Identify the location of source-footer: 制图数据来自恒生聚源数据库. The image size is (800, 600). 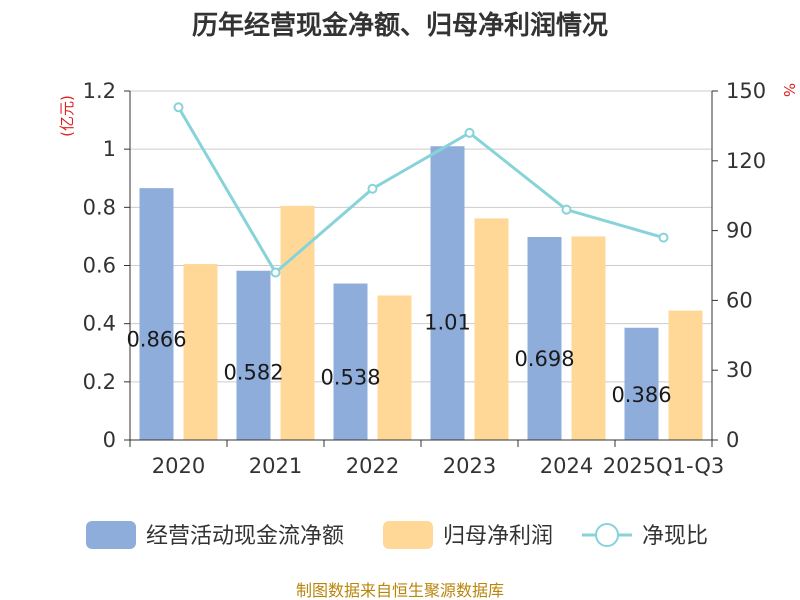
(400, 590).